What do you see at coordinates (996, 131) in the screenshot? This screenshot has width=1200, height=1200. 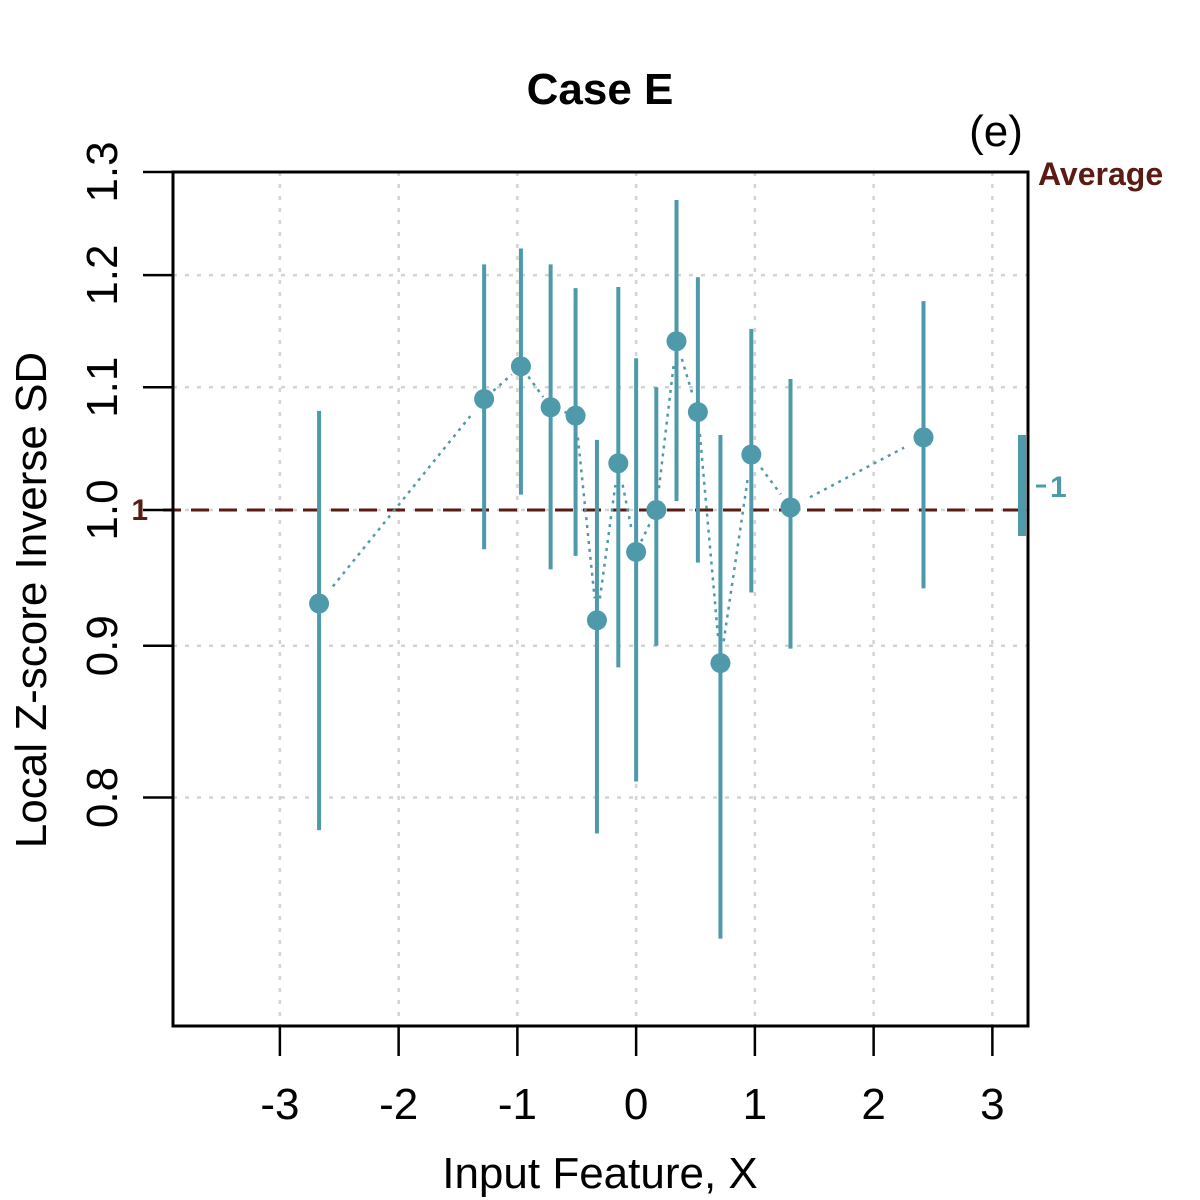 I see `panel-label: (e)` at bounding box center [996, 131].